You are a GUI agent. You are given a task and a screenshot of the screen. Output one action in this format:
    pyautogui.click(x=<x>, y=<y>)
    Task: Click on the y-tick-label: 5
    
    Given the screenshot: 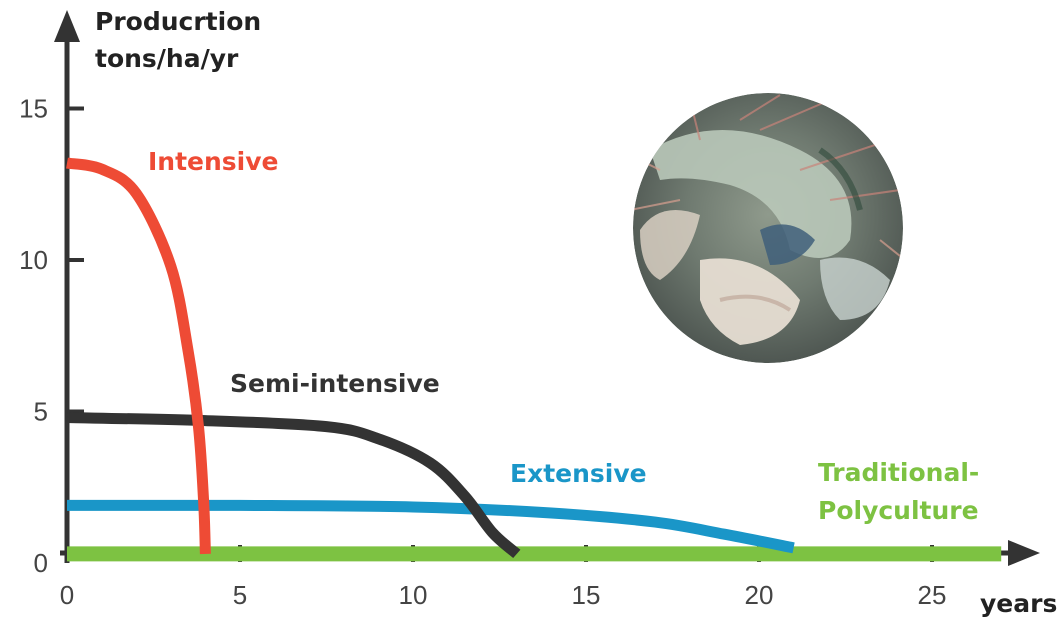 What is the action you would take?
    pyautogui.click(x=41, y=412)
    